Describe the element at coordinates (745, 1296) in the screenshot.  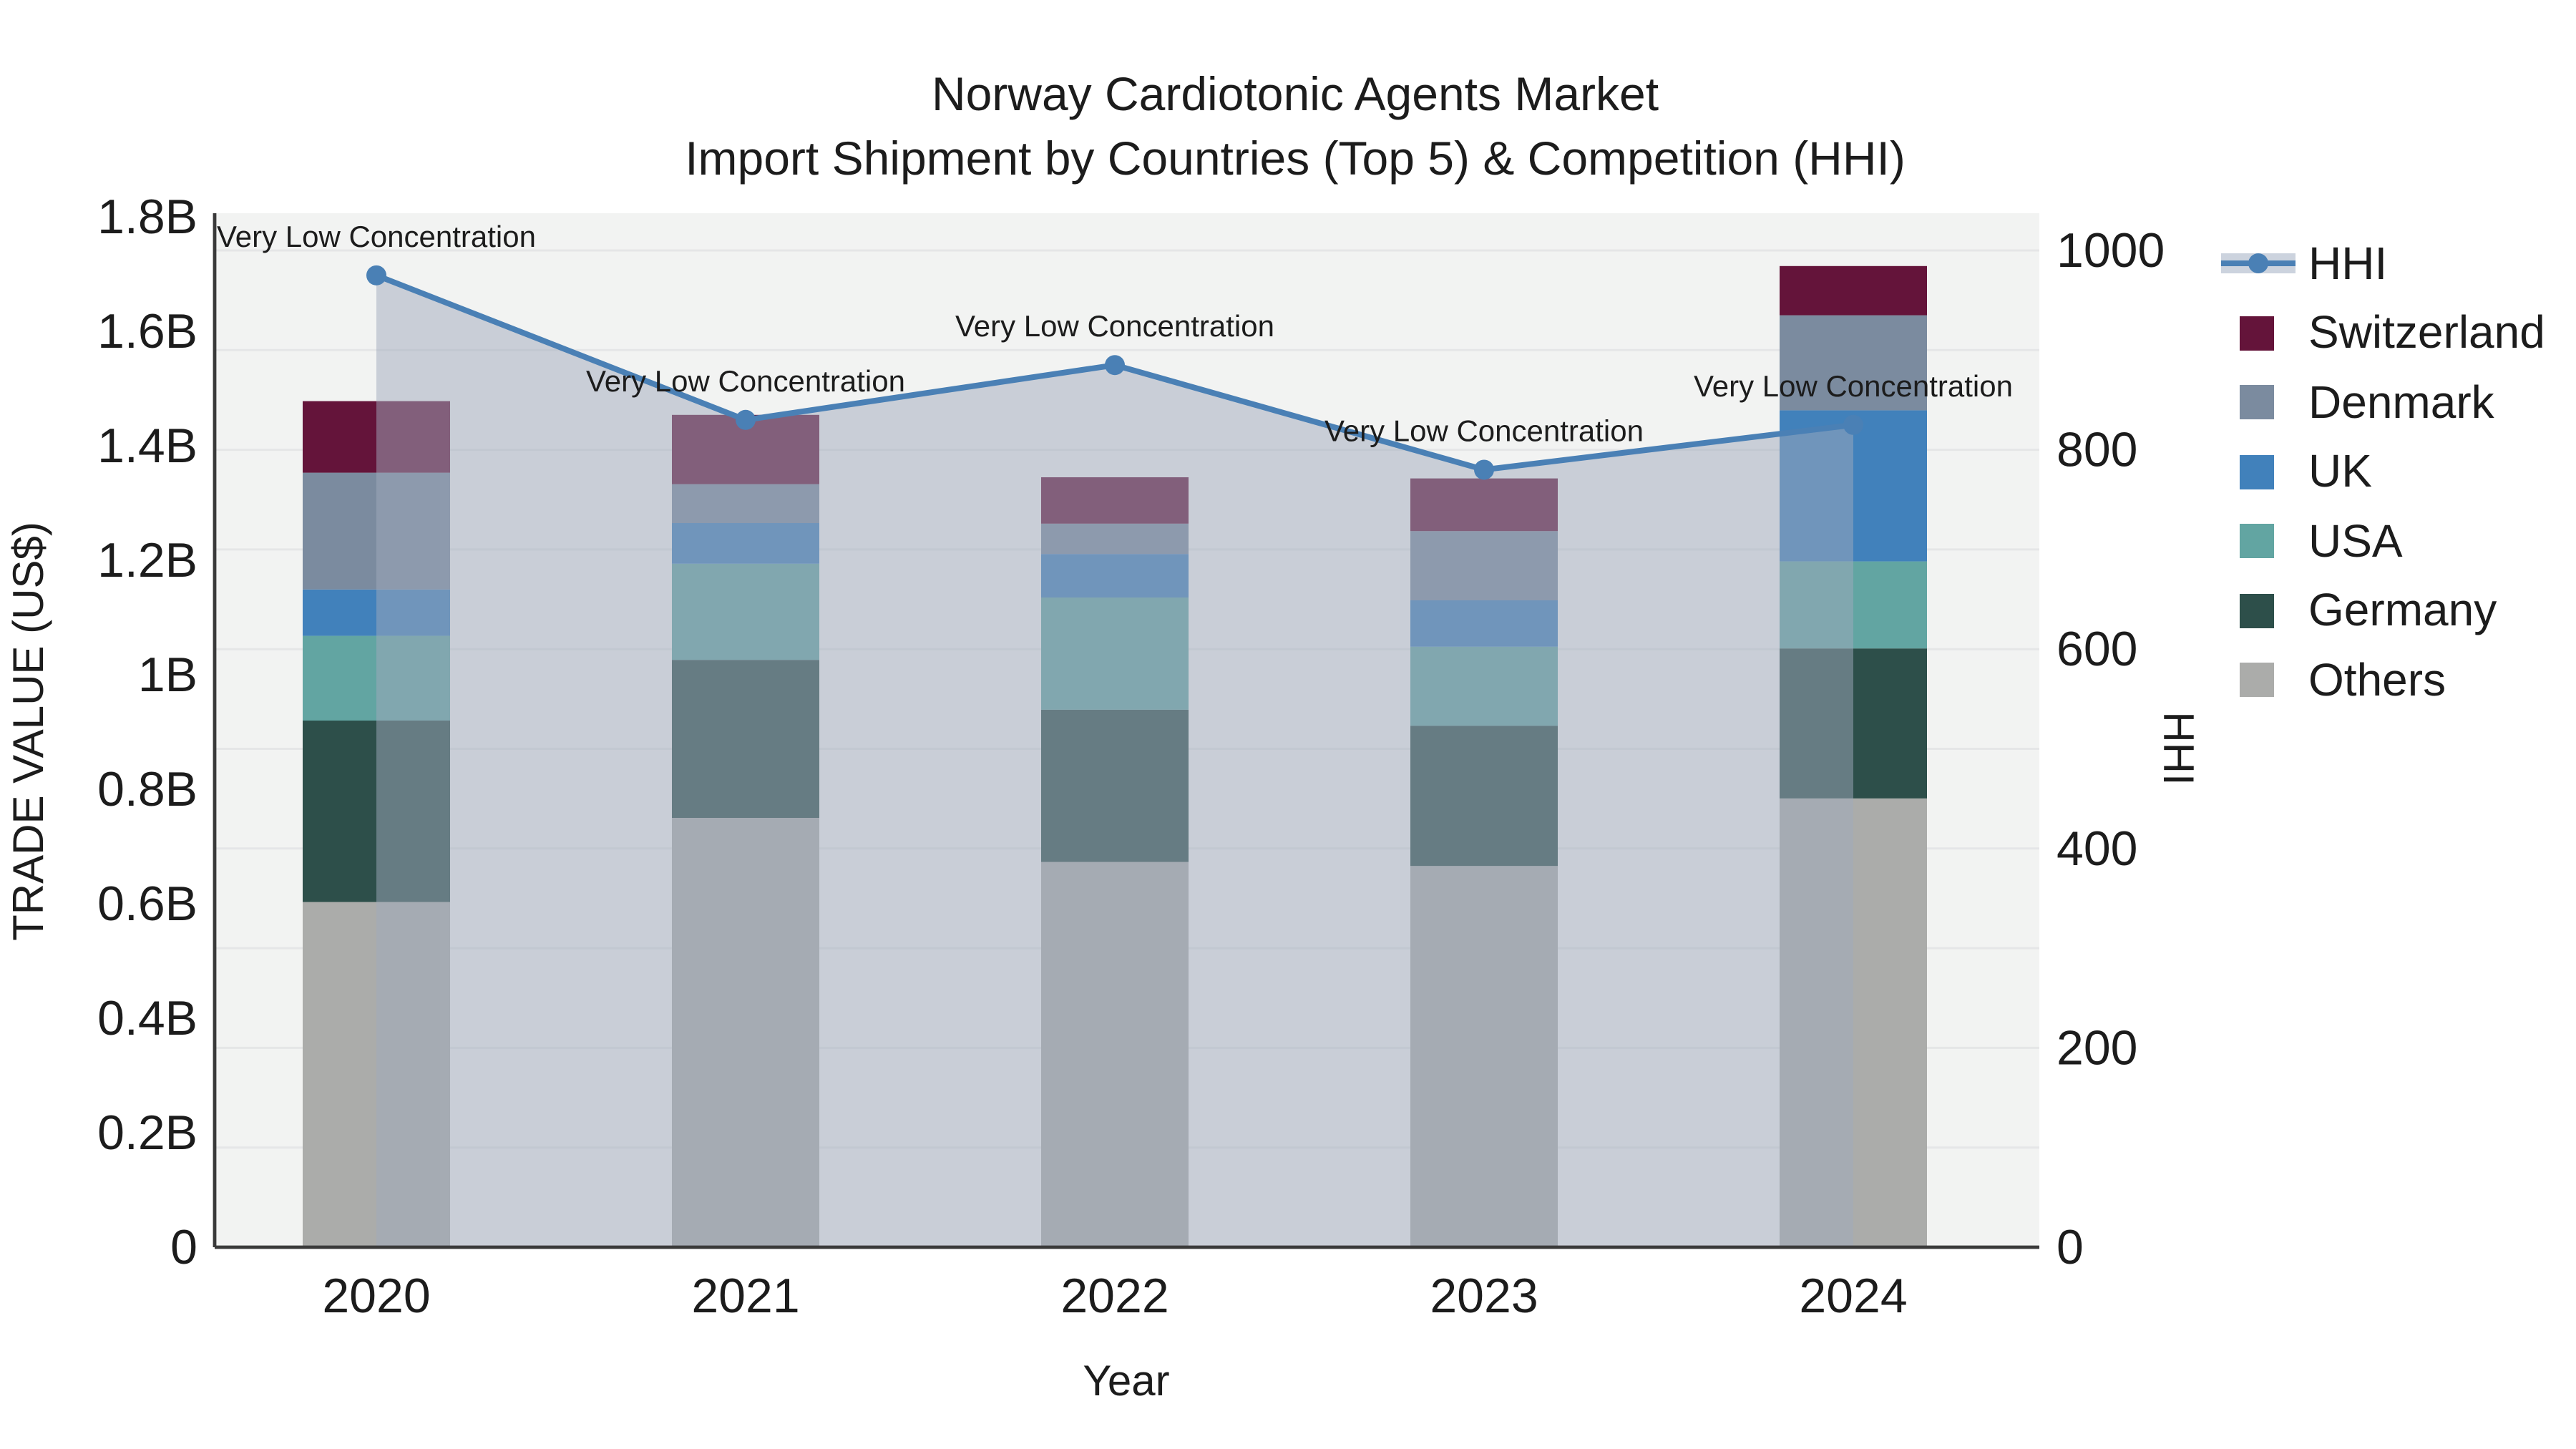
I see `x-tick-label: 2021` at that location.